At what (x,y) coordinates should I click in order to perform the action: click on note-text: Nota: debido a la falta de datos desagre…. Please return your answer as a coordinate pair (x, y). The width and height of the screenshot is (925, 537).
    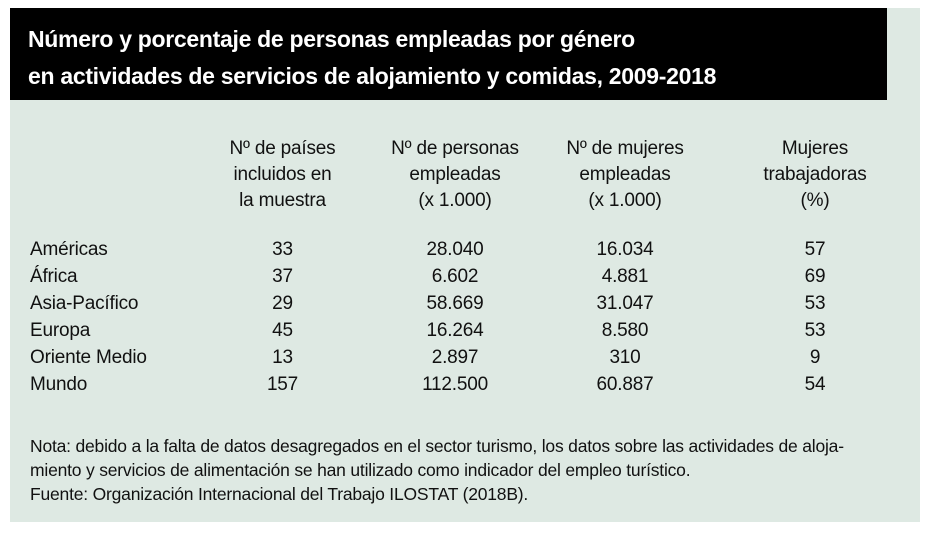
    Looking at the image, I should click on (437, 458).